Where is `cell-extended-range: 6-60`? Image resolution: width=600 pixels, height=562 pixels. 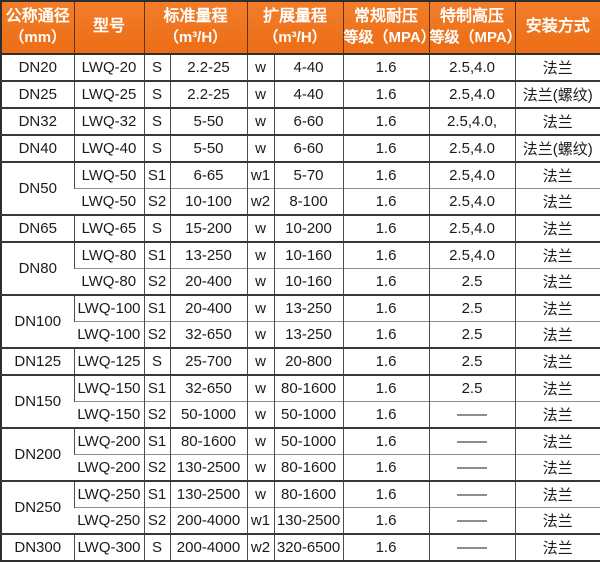 cell-extended-range: 6-60 is located at coordinates (308, 148).